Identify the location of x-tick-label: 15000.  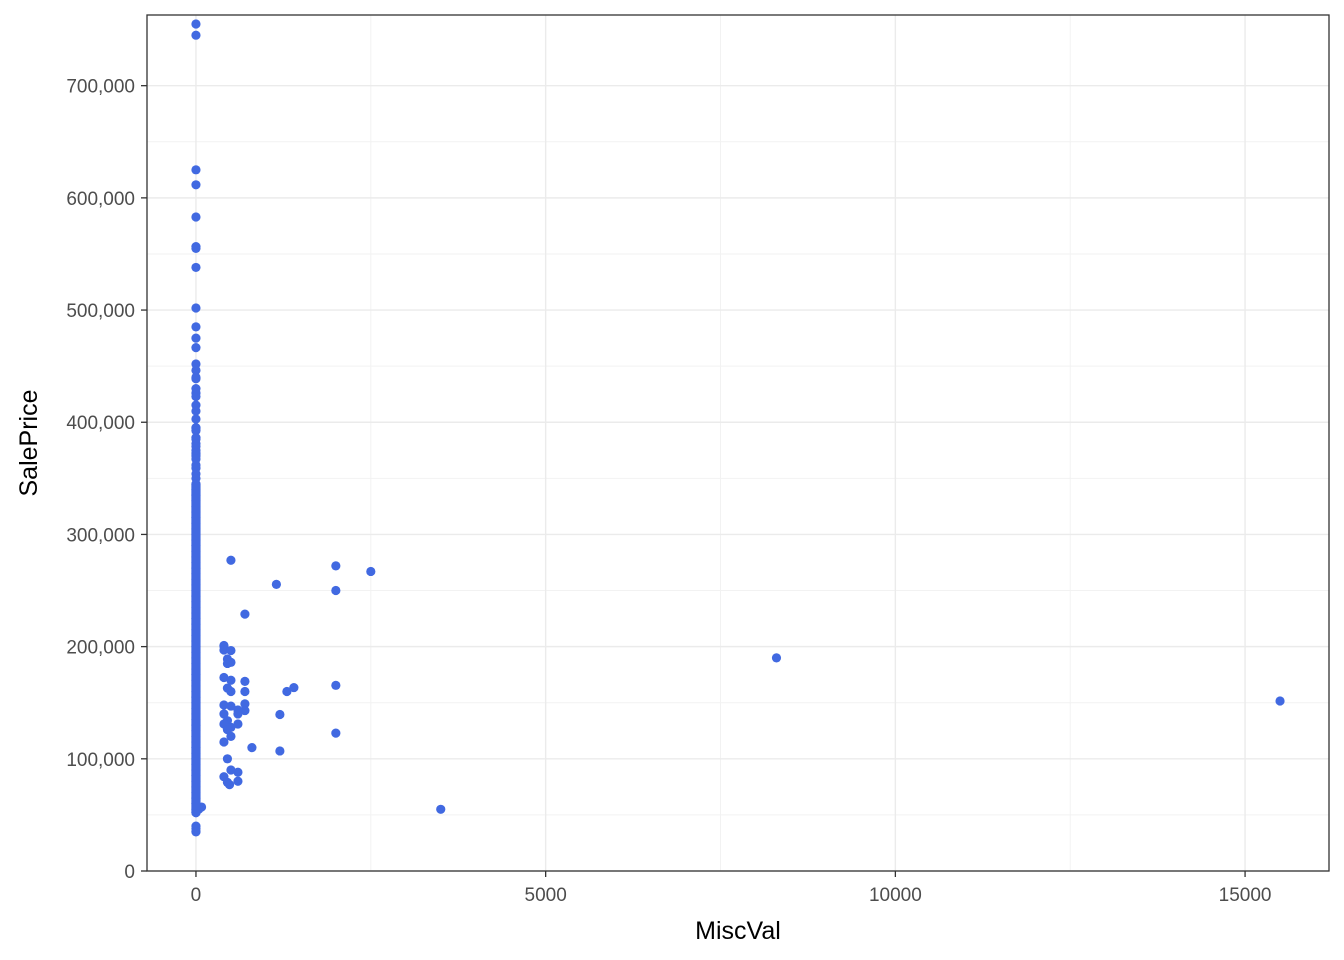
(1245, 895).